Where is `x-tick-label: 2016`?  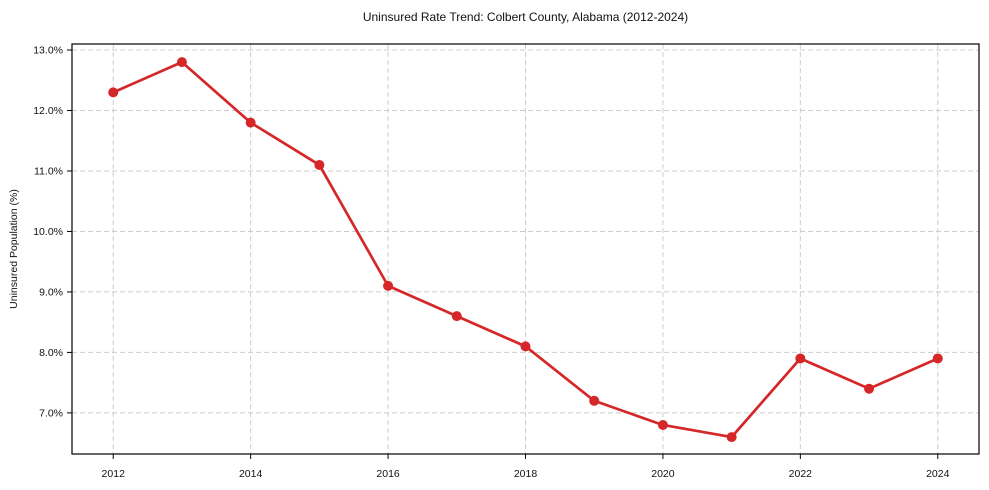
x-tick-label: 2016 is located at coordinates (388, 474).